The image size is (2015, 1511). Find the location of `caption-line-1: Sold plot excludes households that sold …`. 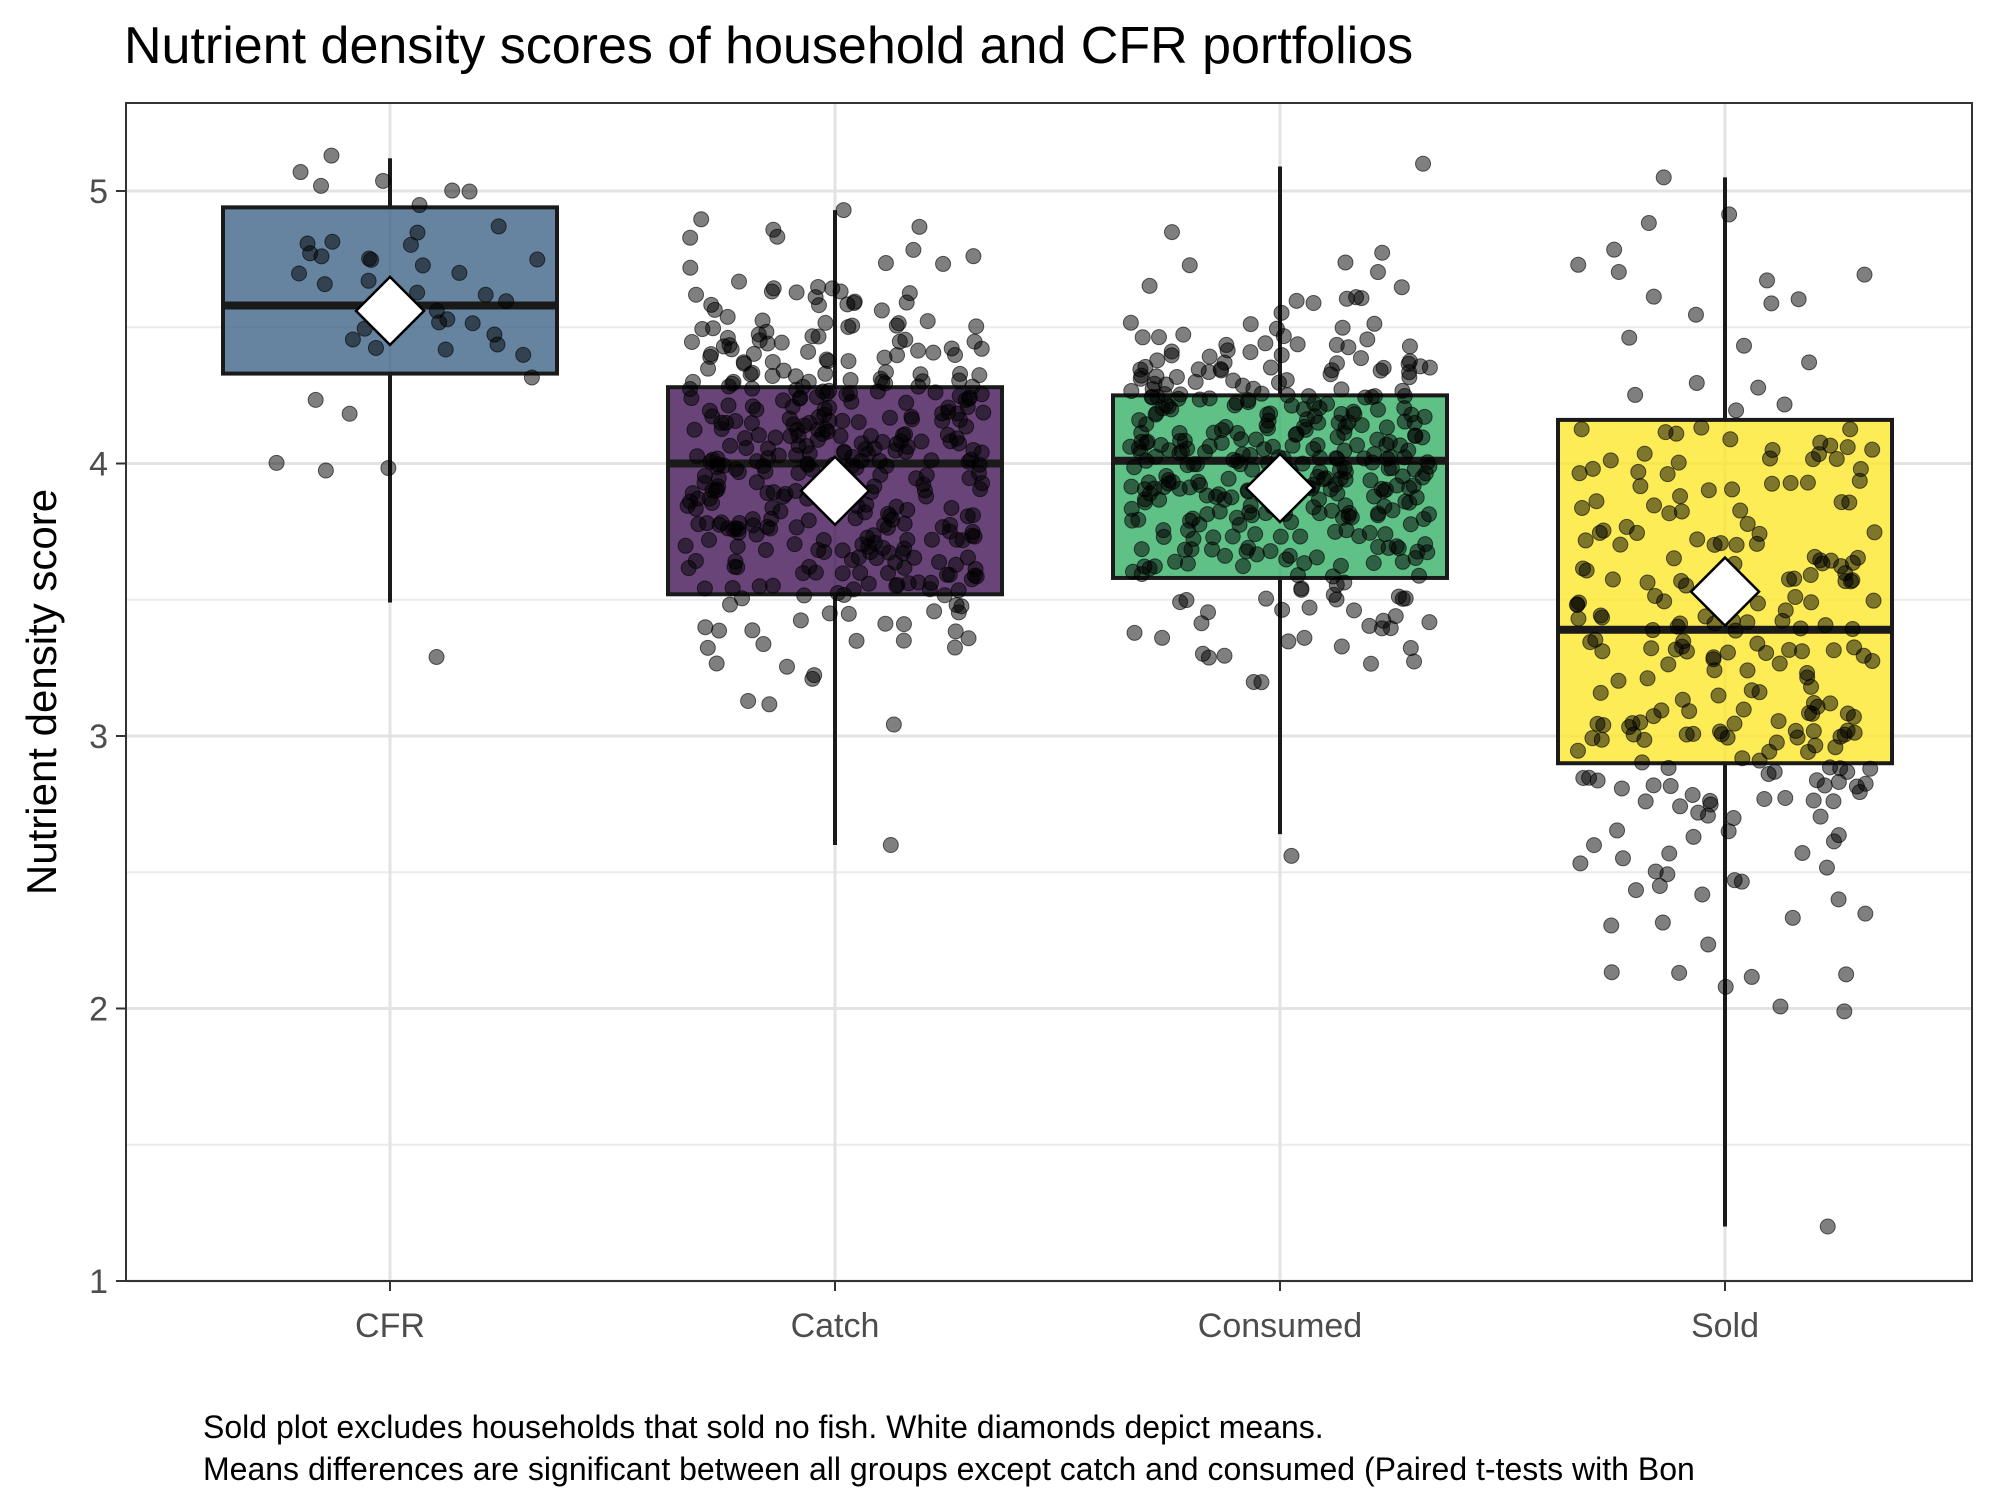

caption-line-1: Sold plot excludes households that sold … is located at coordinates (763, 1427).